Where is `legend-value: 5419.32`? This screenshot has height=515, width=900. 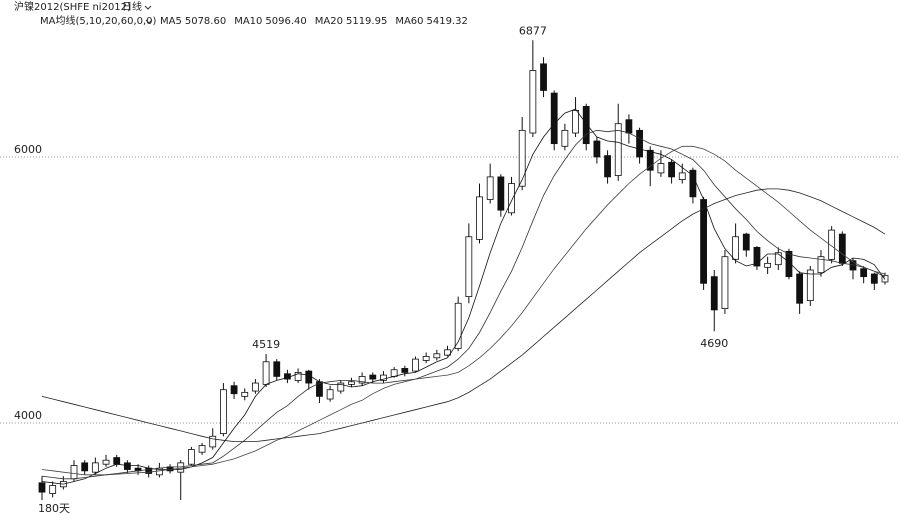 legend-value: 5419.32 is located at coordinates (447, 21).